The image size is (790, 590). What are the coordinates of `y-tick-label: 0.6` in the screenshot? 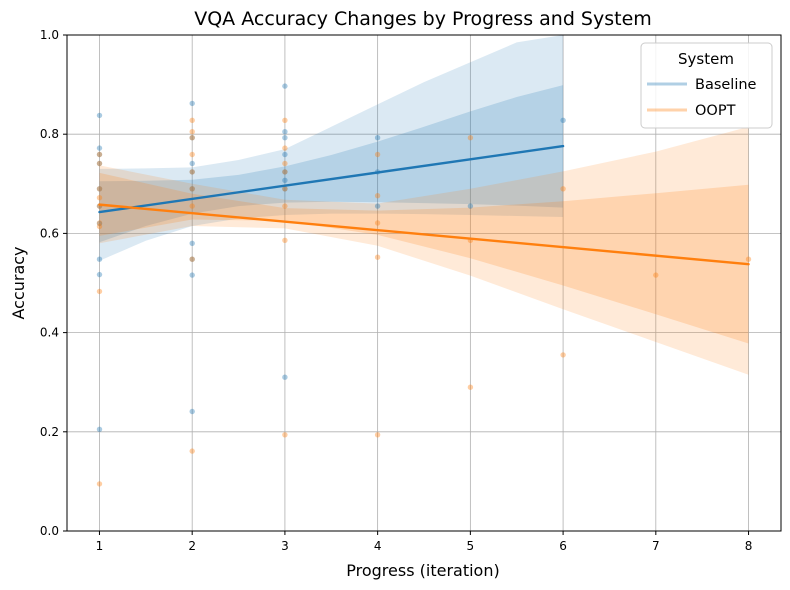 It's located at (49, 233).